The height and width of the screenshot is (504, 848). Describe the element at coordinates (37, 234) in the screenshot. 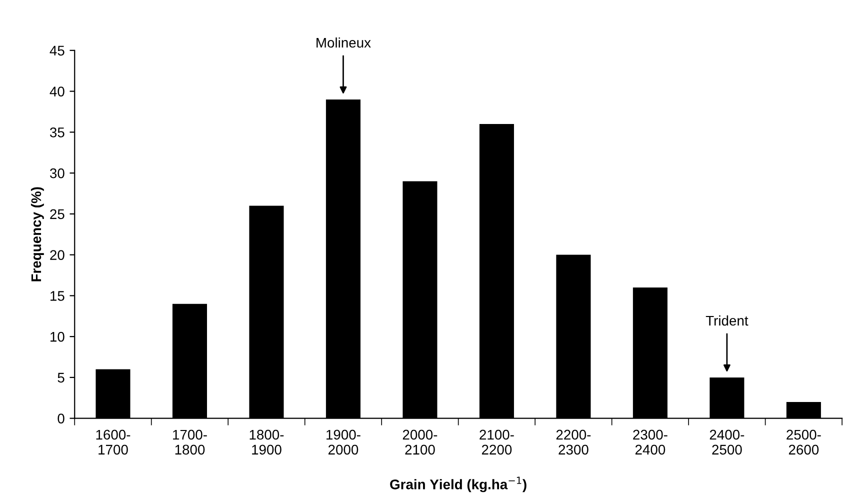

I see `y-axis-title: Frequency (%)` at that location.